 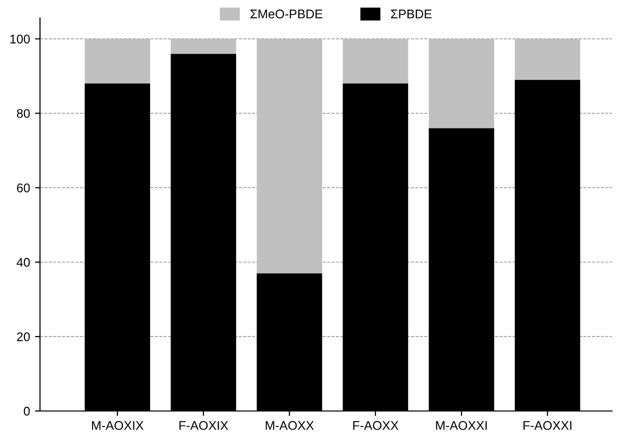 I want to click on y-tick-label: 100, so click(x=20, y=39).